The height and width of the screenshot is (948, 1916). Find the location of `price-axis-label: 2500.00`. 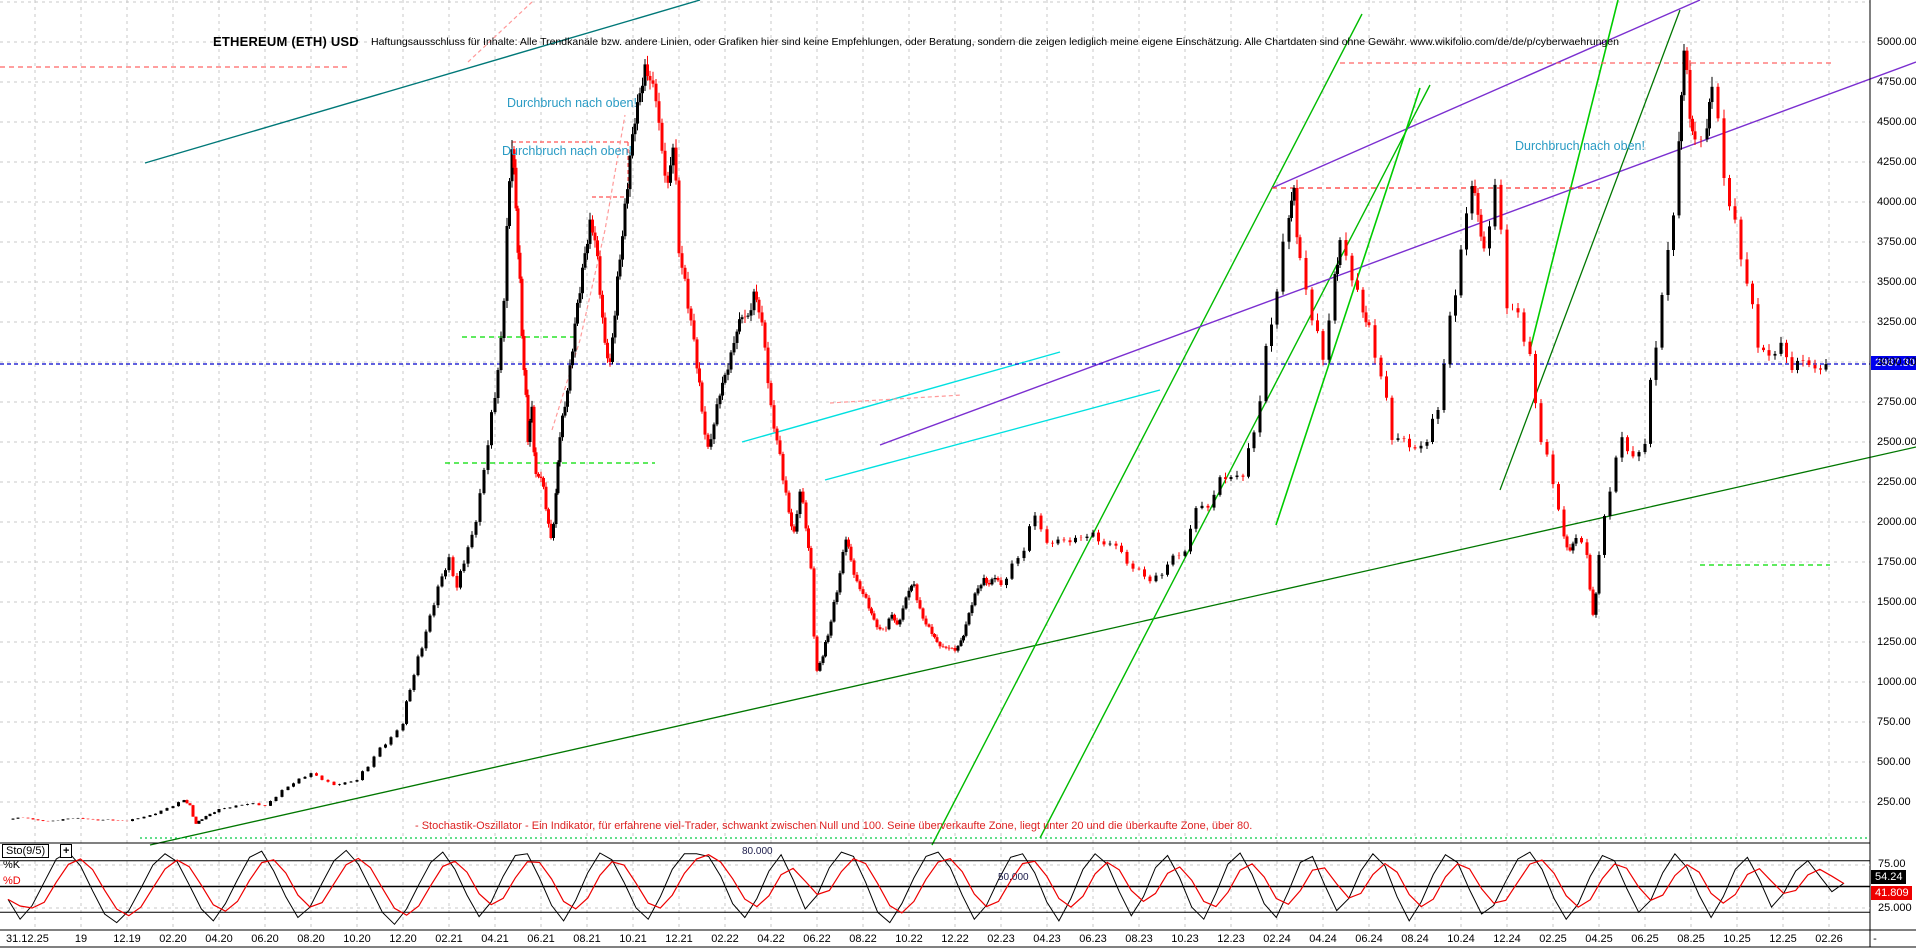

price-axis-label: 2500.00 is located at coordinates (1896, 442).